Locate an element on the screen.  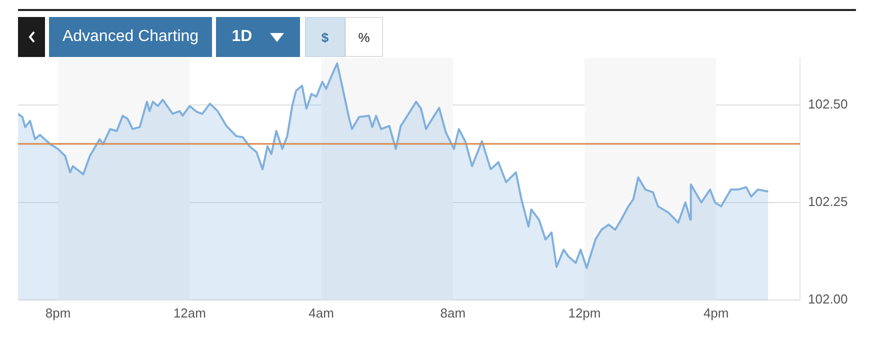
y-tick-label: 102.25 is located at coordinates (828, 201).